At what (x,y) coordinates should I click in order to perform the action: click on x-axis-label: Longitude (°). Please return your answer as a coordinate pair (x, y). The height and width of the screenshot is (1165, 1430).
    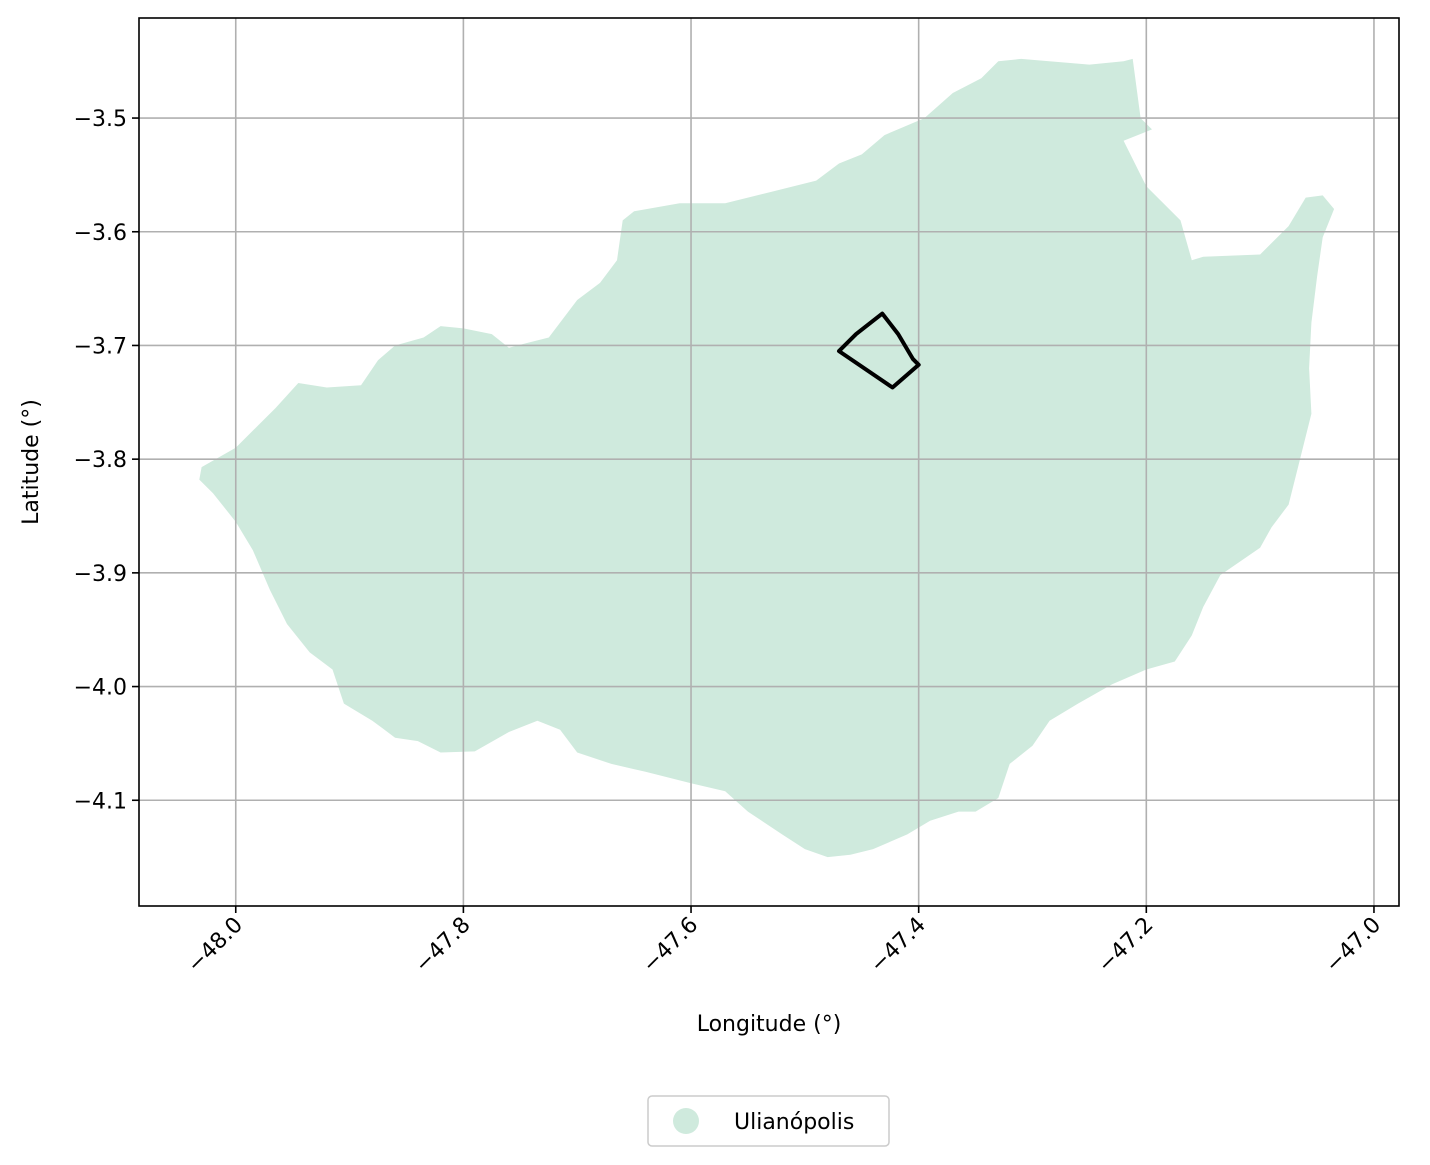
    Looking at the image, I should click on (769, 1024).